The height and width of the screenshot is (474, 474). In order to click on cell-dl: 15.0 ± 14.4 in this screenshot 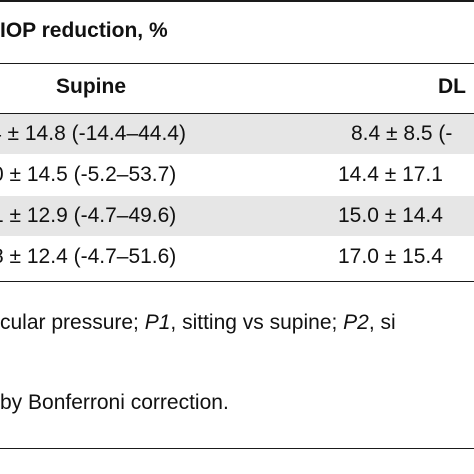, I will do `click(390, 215)`.